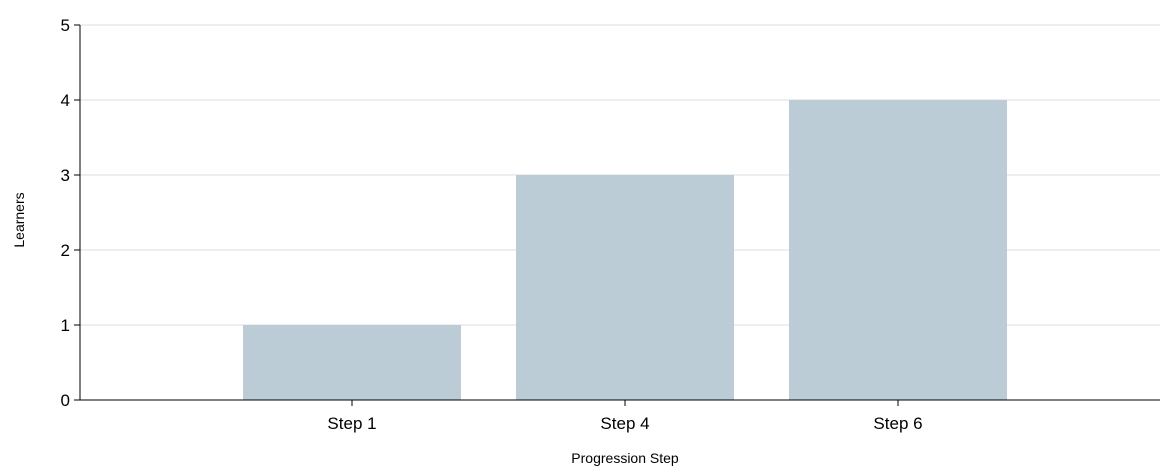 This screenshot has height=470, width=1163. What do you see at coordinates (19, 219) in the screenshot?
I see `y-axis-title: Learners` at bounding box center [19, 219].